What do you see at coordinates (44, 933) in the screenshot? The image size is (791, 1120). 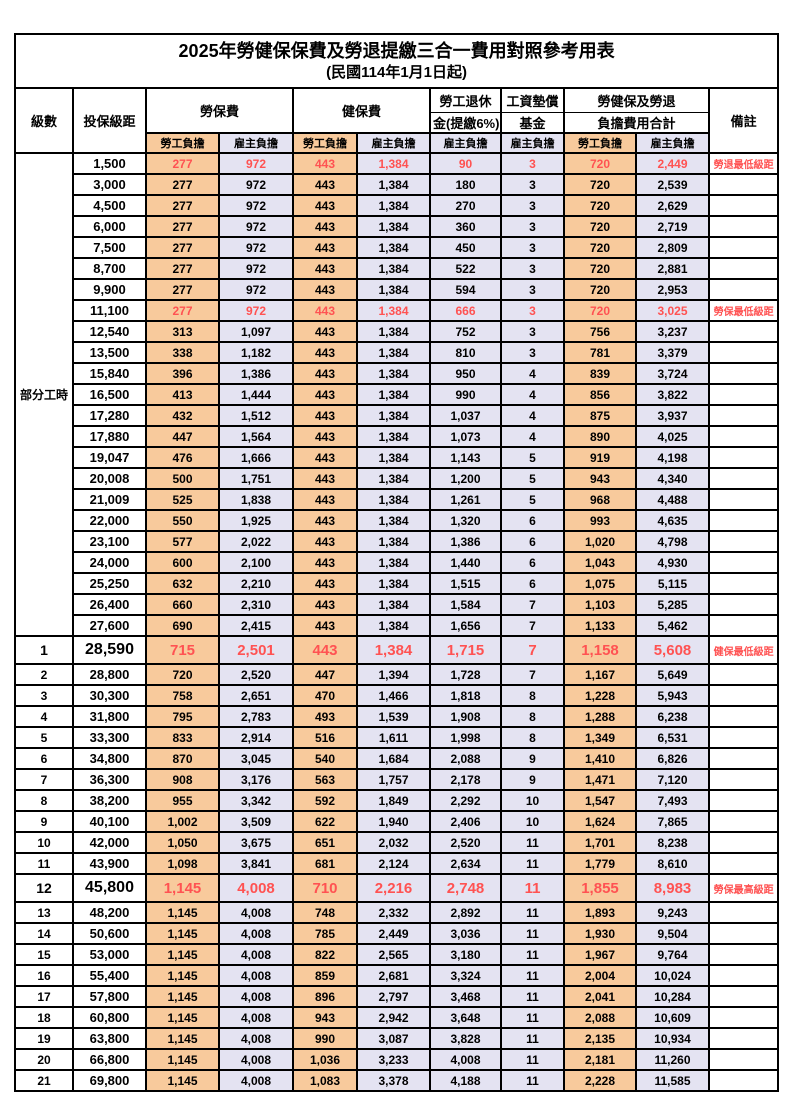 I see `level-cell: 14` at bounding box center [44, 933].